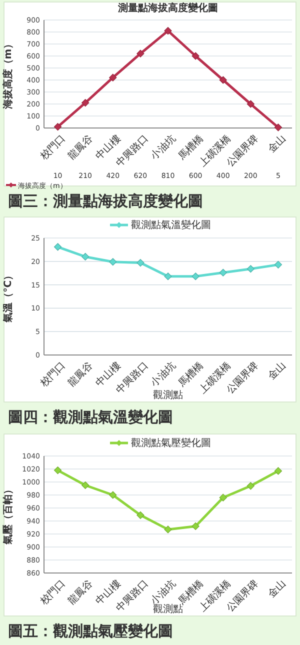 The image size is (300, 645). What do you see at coordinates (8, 515) in the screenshot?
I see `y-axis-title: 氣壓（百帕）` at bounding box center [8, 515].